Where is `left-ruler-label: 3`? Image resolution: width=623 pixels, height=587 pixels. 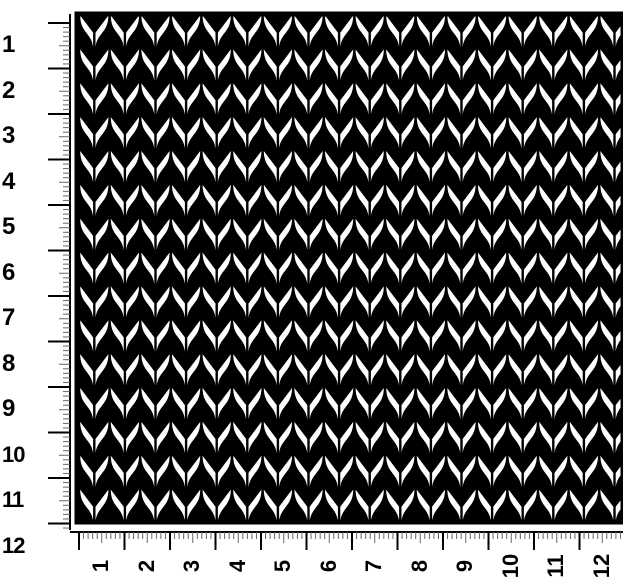 left-ruler-label: 3 is located at coordinates (9, 135).